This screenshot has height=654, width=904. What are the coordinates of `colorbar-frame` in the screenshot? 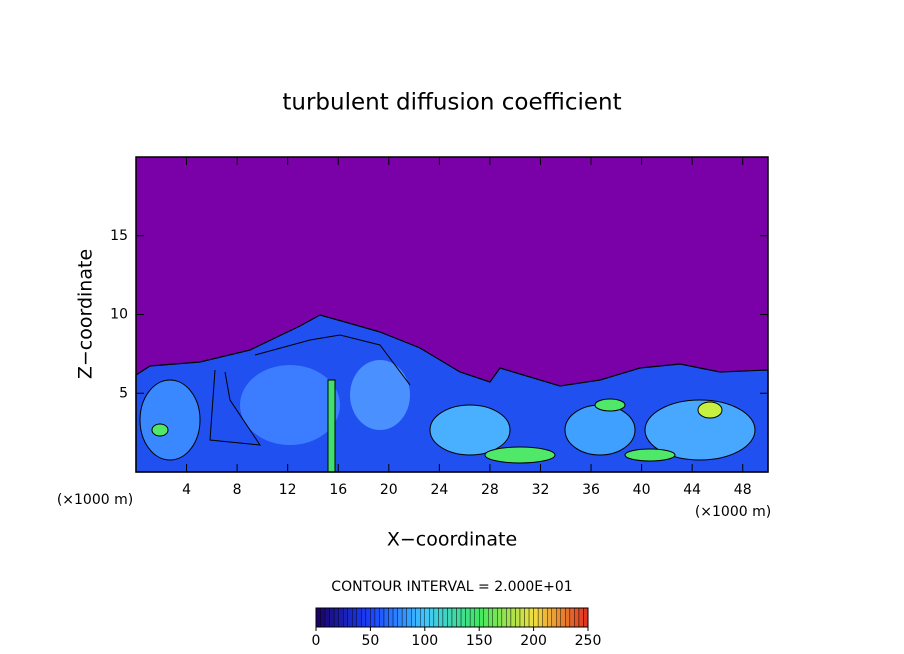 It's located at (452, 617).